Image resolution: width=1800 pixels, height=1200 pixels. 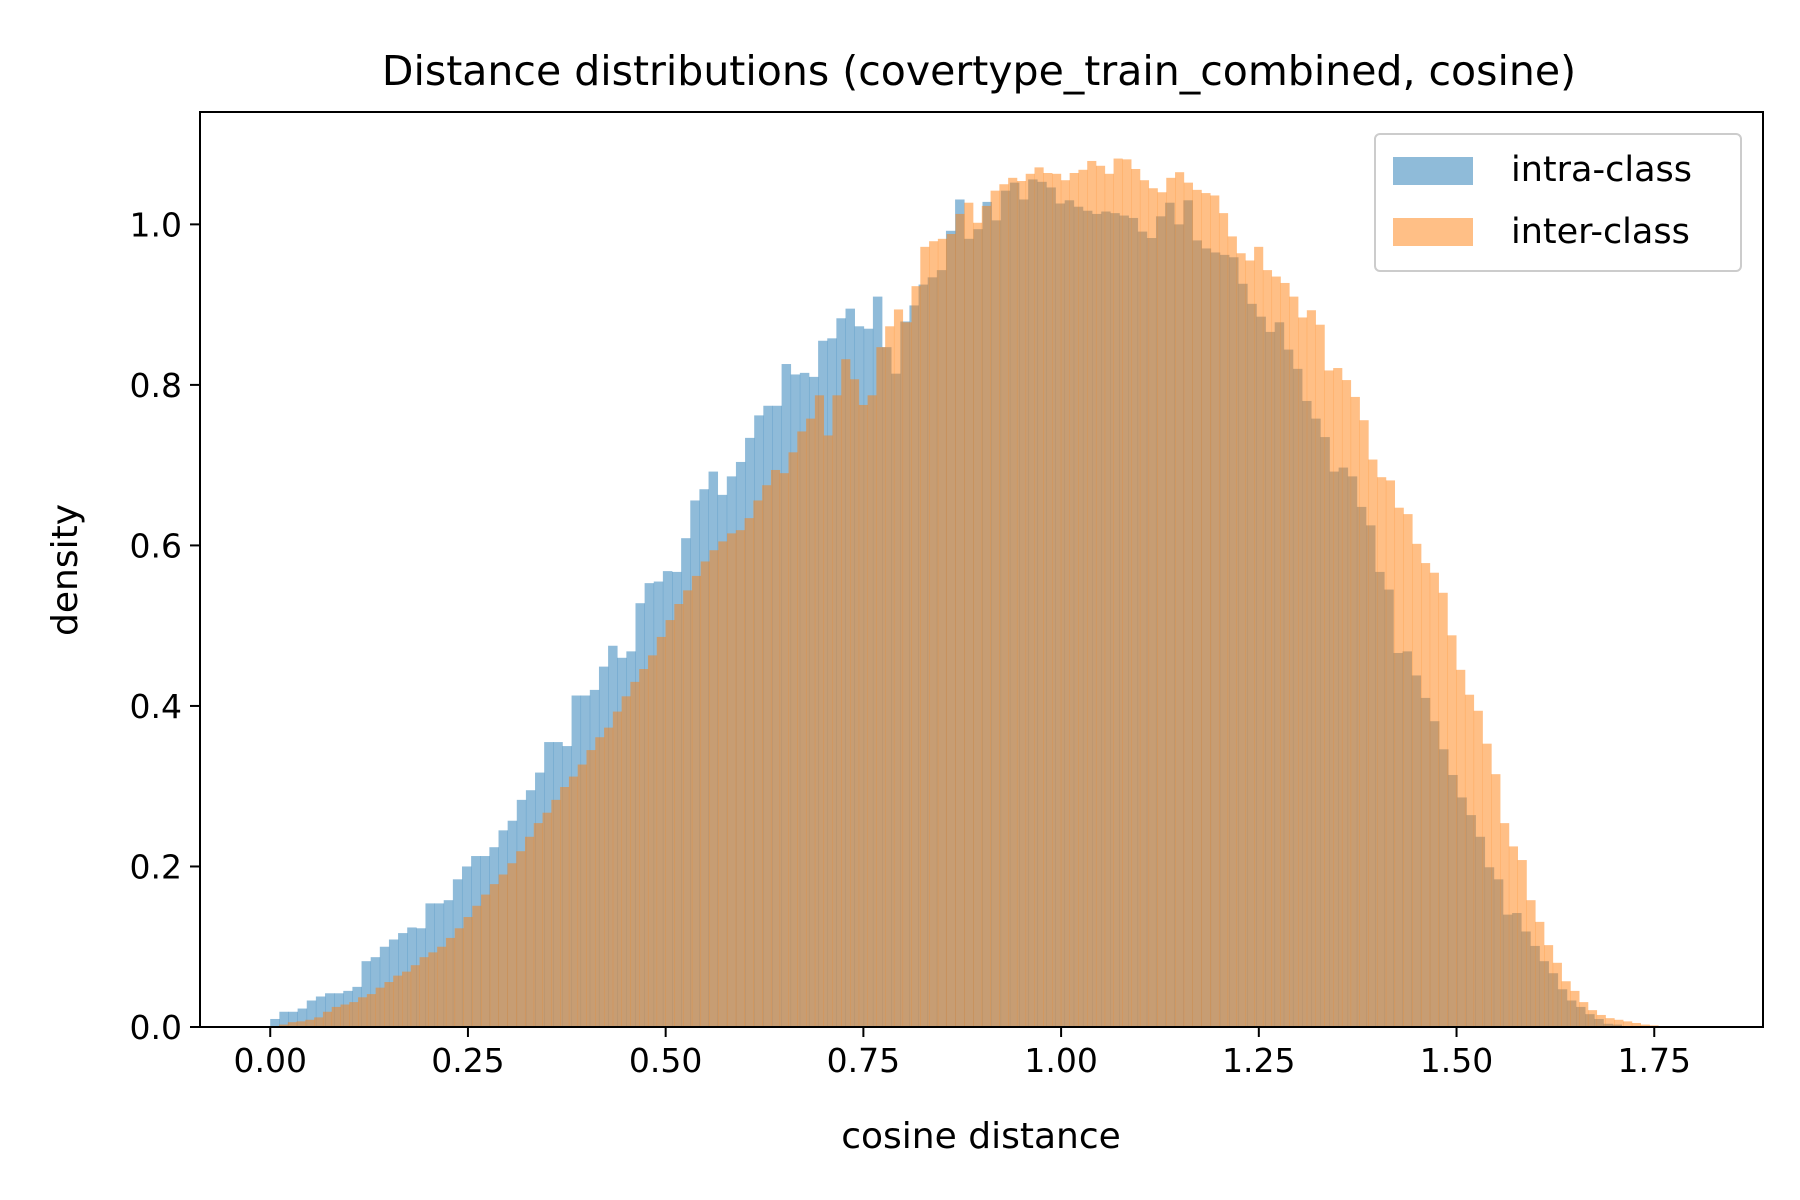 What do you see at coordinates (467, 1060) in the screenshot?
I see `x-tick-label: 0.25` at bounding box center [467, 1060].